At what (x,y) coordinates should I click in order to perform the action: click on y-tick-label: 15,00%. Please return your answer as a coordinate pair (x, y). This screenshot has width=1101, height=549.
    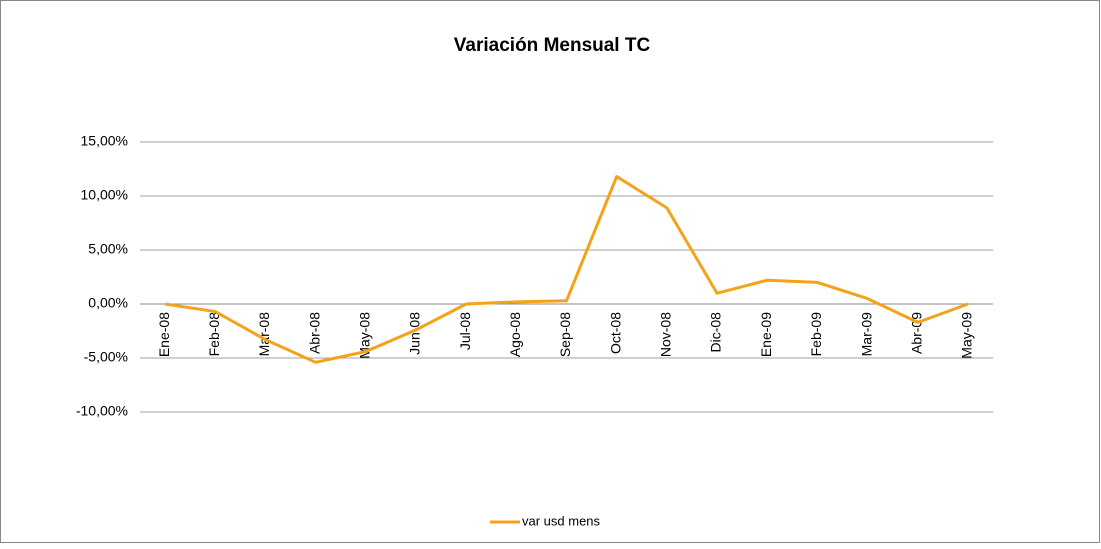
    Looking at the image, I should click on (104, 141).